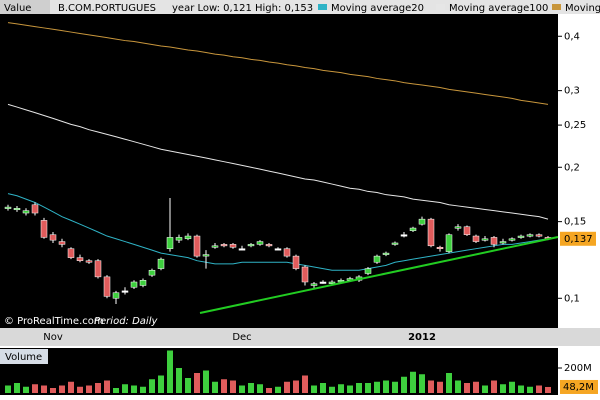 The image size is (600, 400). What do you see at coordinates (572, 91) in the screenshot?
I see `y-tick-label: 0,3` at bounding box center [572, 91].